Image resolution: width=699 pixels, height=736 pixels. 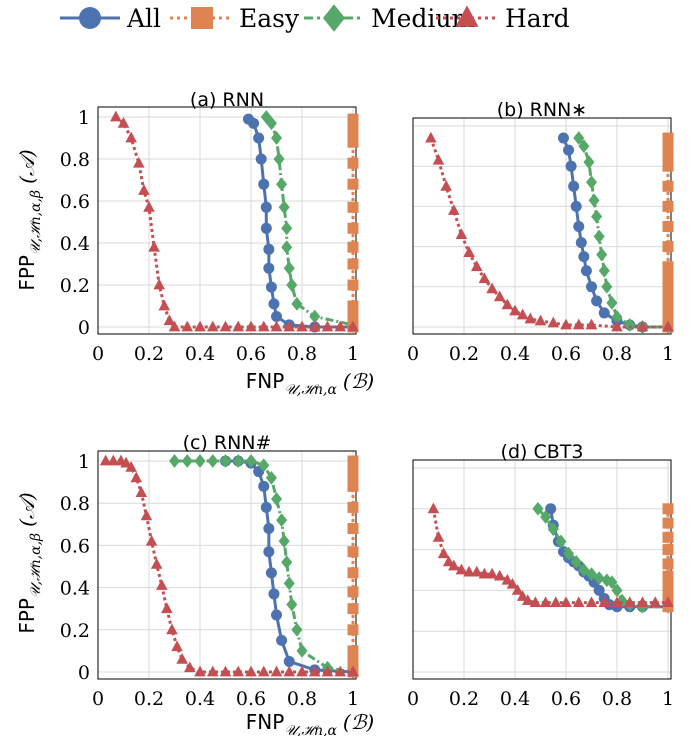 What do you see at coordinates (90, 18) in the screenshot?
I see `legend-marker-all` at bounding box center [90, 18].